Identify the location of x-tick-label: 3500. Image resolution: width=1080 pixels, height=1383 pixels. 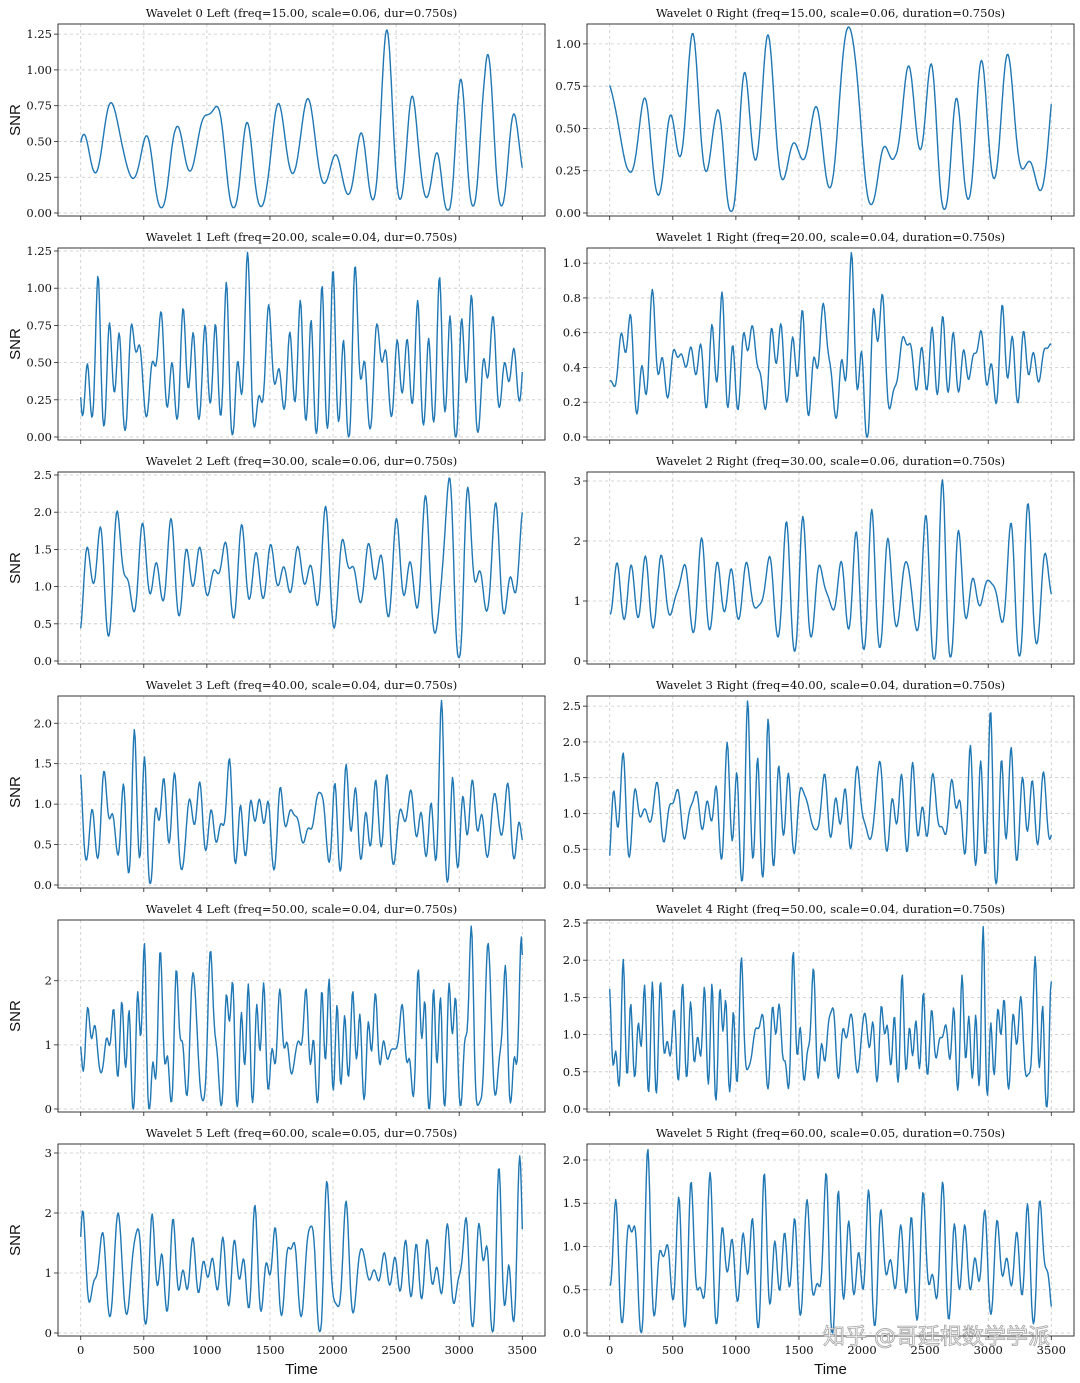
(1051, 1350).